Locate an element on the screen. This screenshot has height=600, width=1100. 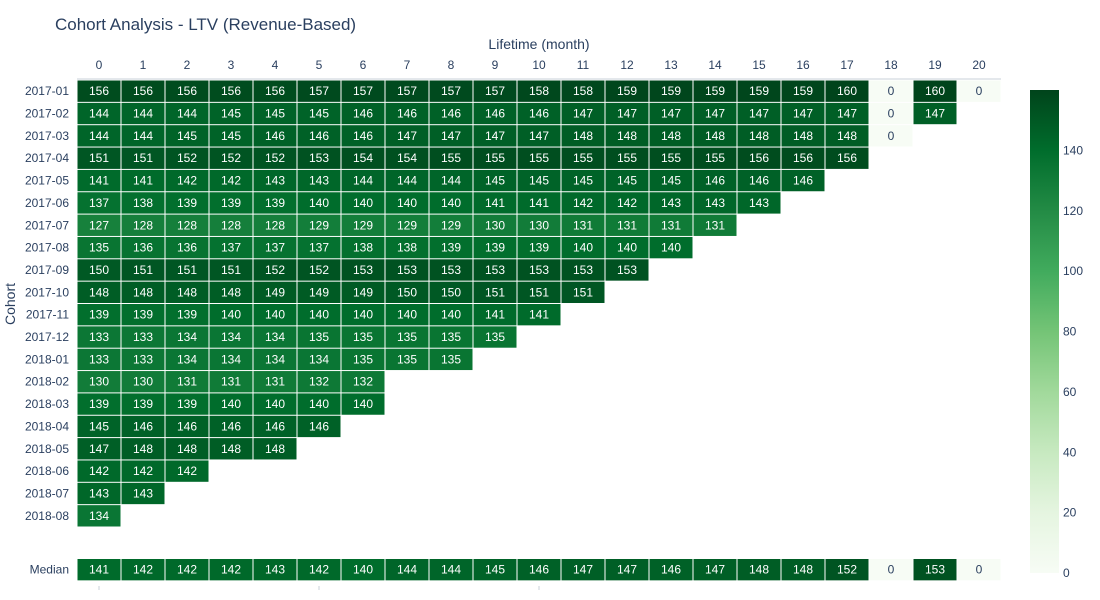
chart-title: Cohort Analysis - LTV (Revenue-Based) is located at coordinates (205, 24).